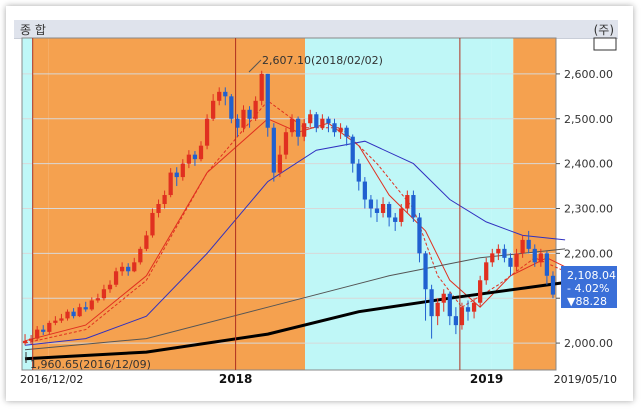  What do you see at coordinates (51, 379) in the screenshot?
I see `x-tick-label: 2016/12/02` at bounding box center [51, 379].